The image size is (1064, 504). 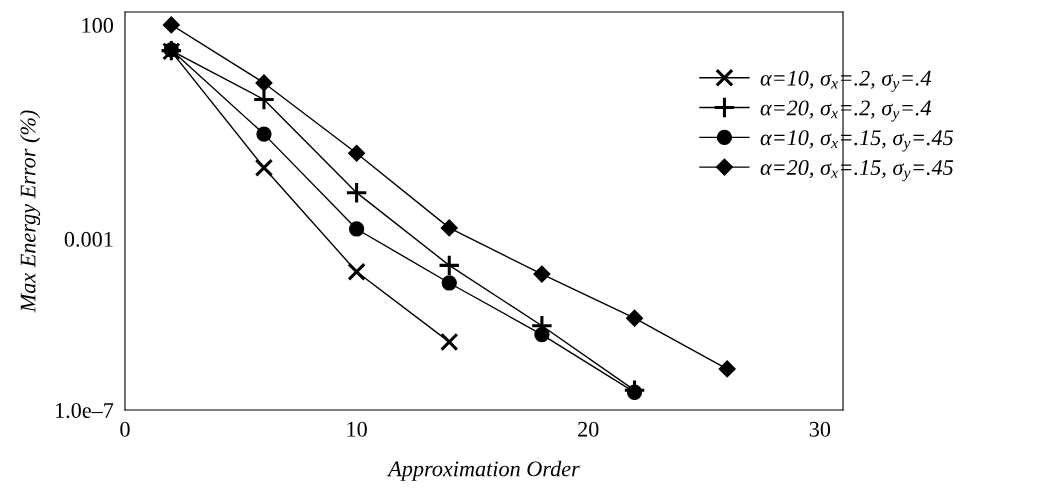 I want to click on y-axis-title: Max Energy Error (%), so click(x=30, y=211).